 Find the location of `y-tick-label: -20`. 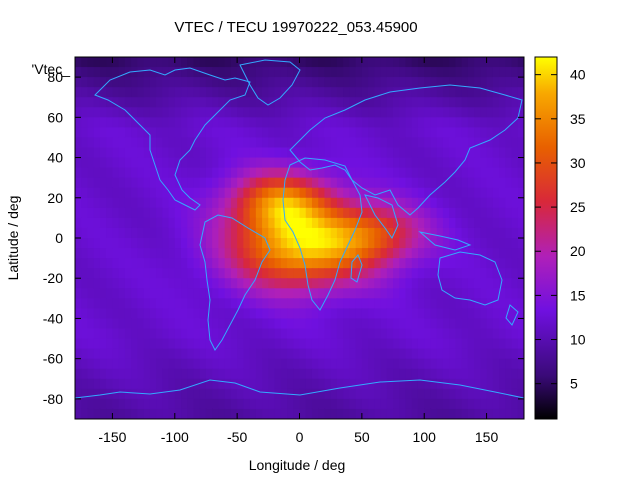

y-tick-label: -20 is located at coordinates (53, 278).